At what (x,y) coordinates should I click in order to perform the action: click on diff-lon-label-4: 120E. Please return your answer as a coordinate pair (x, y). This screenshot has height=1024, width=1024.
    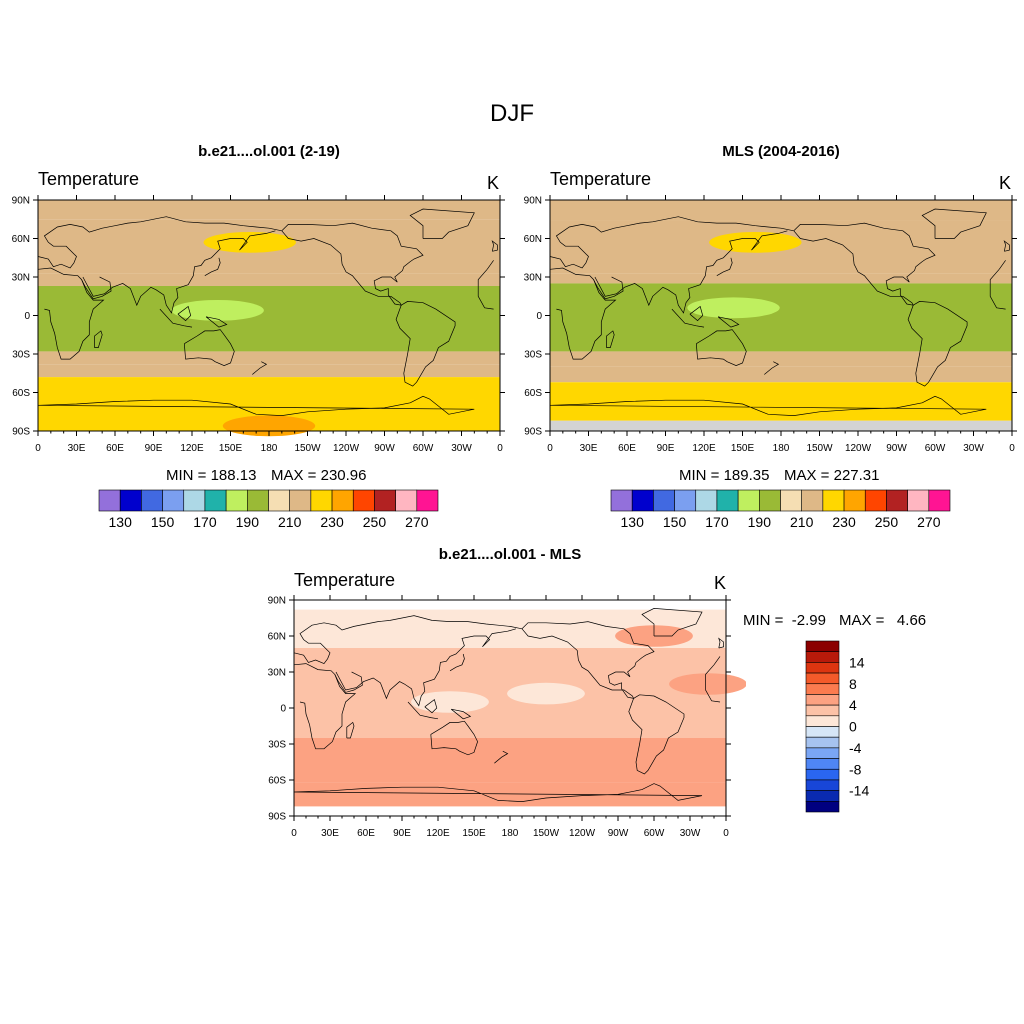
    Looking at the image, I should click on (438, 833).